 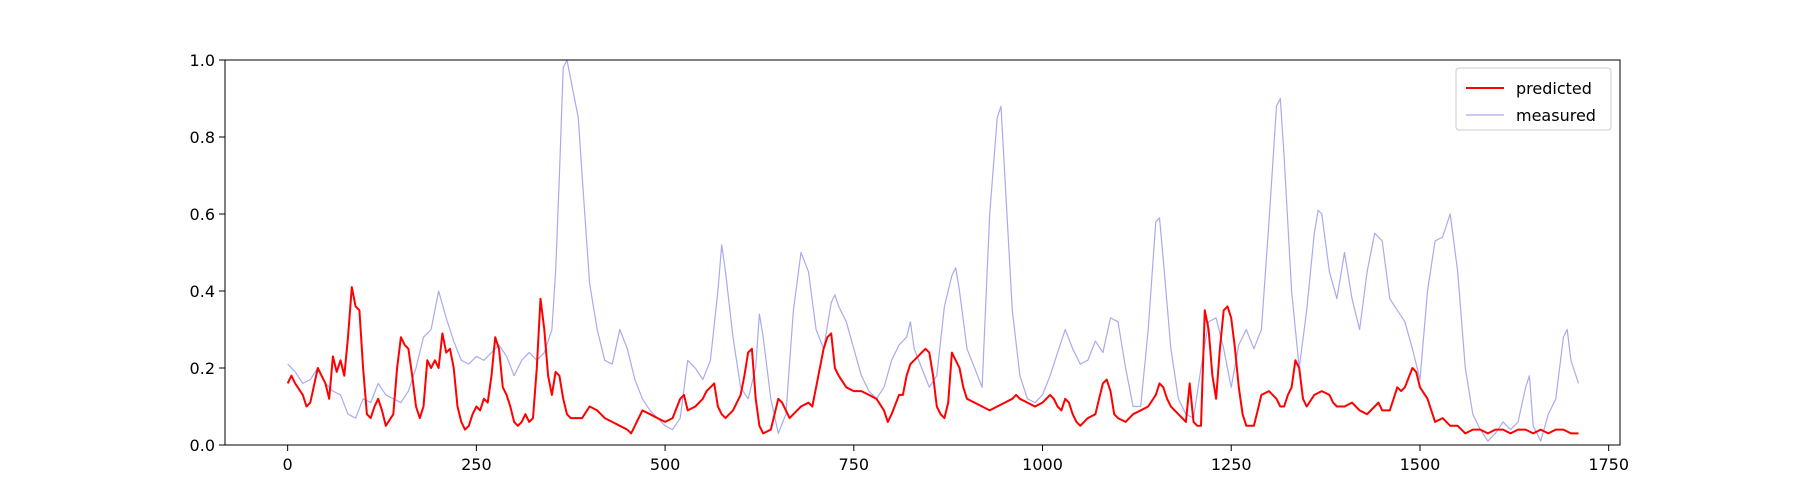 What do you see at coordinates (1231, 464) in the screenshot?
I see `x-tick-label: 1250` at bounding box center [1231, 464].